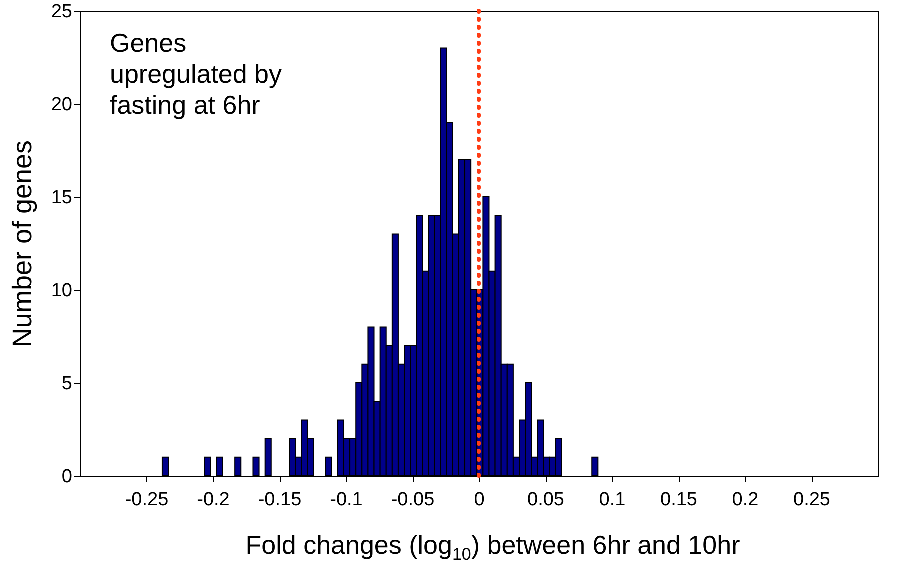 The height and width of the screenshot is (573, 898). I want to click on y-tick-label: 15, so click(61, 198).